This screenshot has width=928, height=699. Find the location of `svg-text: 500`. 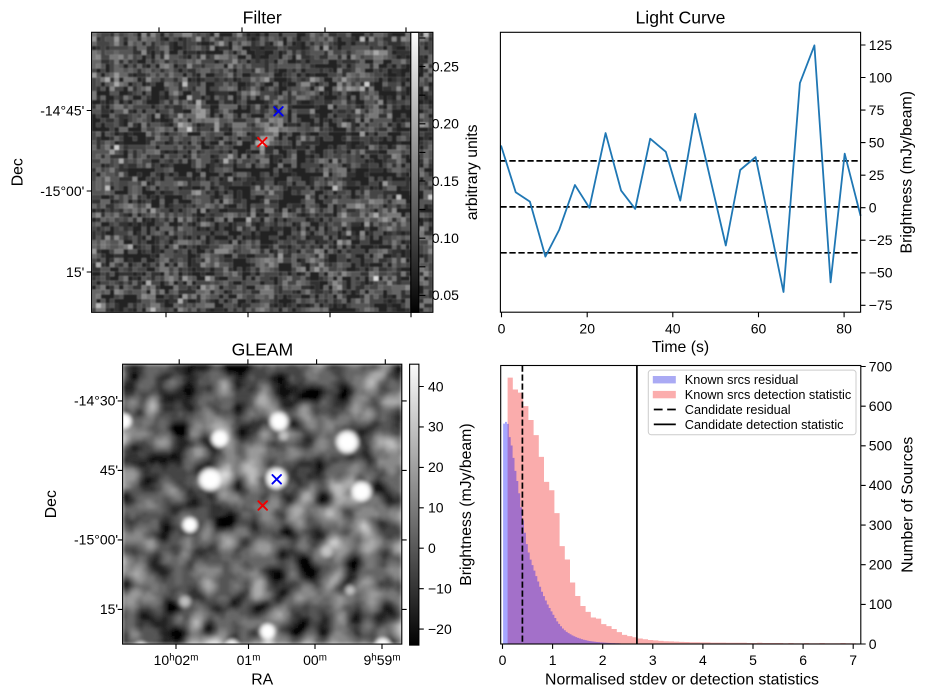

svg-text: 500 is located at coordinates (881, 446).